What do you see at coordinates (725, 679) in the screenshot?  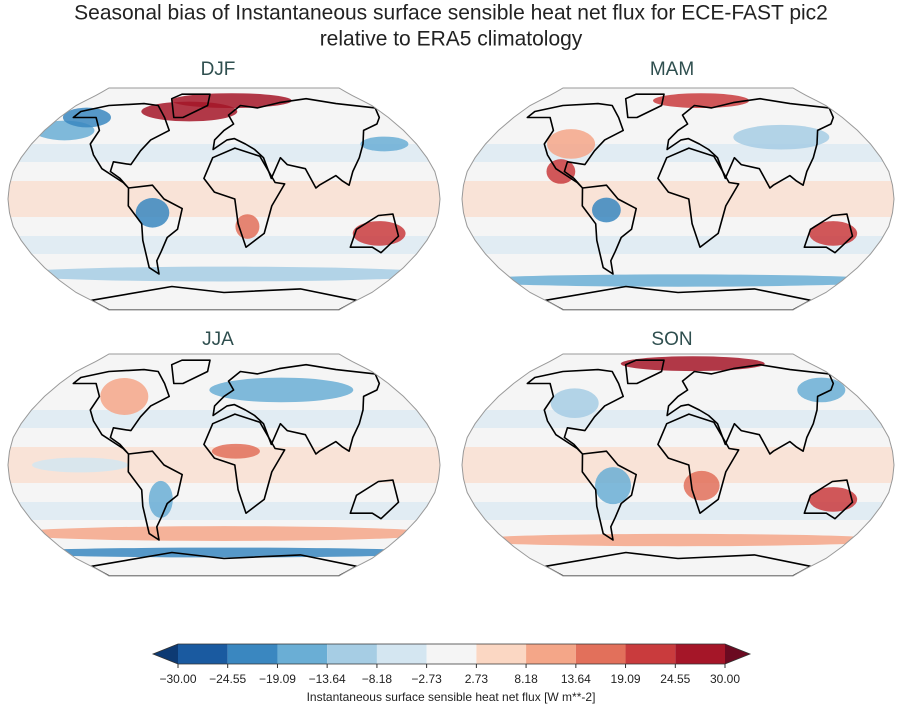 I see `colorbar-tick-label: 30.00` at bounding box center [725, 679].